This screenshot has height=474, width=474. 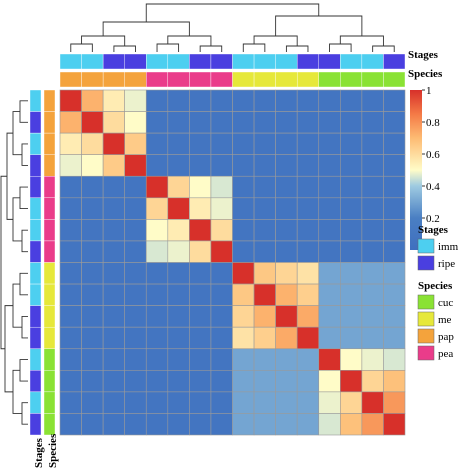 I want to click on color-scale-tick-label: 0.4, so click(x=433, y=187).